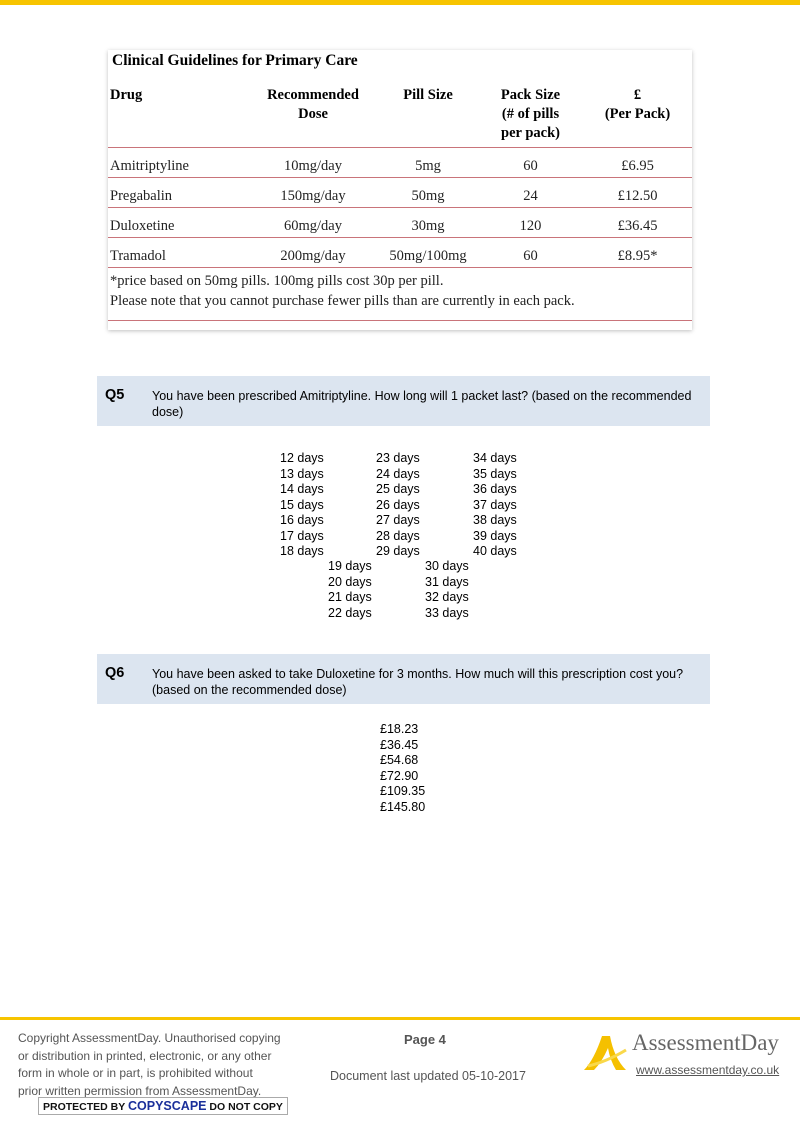 The height and width of the screenshot is (1132, 800). I want to click on option-item: 23 days, so click(398, 458).